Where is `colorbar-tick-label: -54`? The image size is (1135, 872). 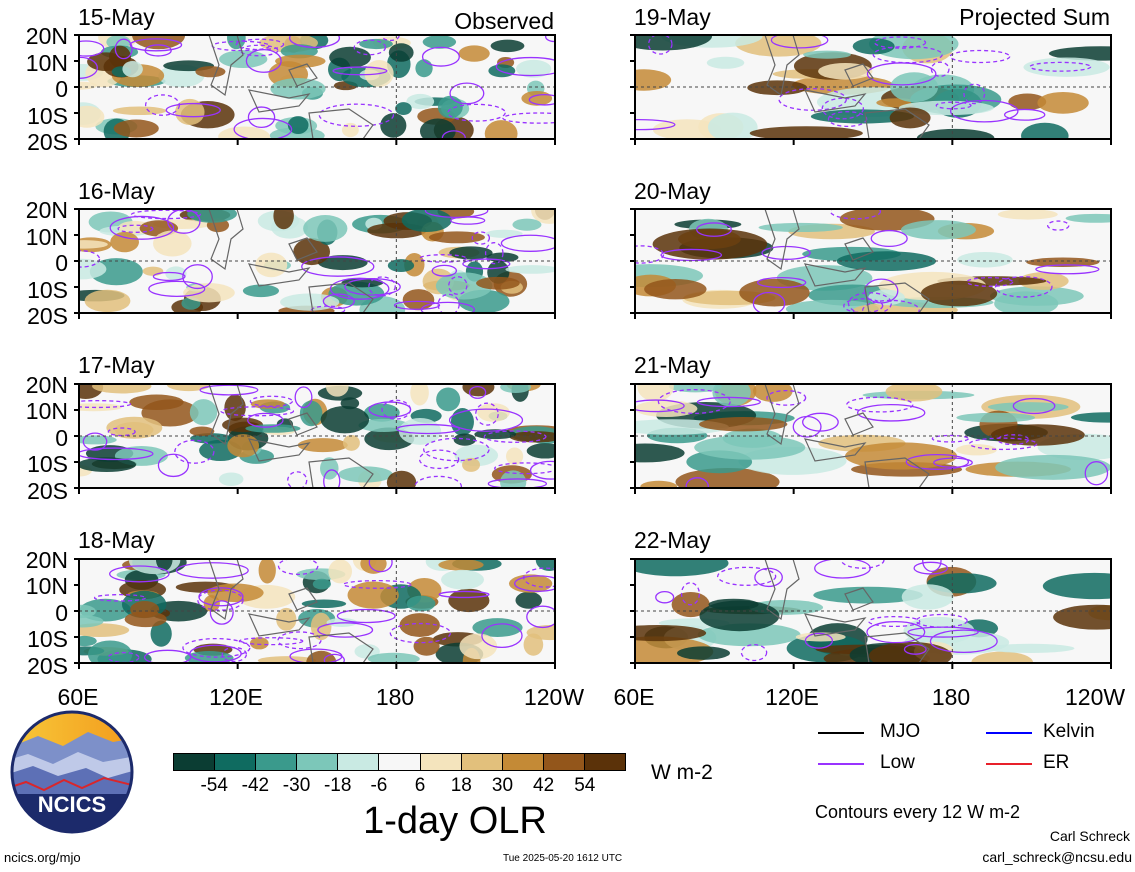
colorbar-tick-label: -54 is located at coordinates (214, 785).